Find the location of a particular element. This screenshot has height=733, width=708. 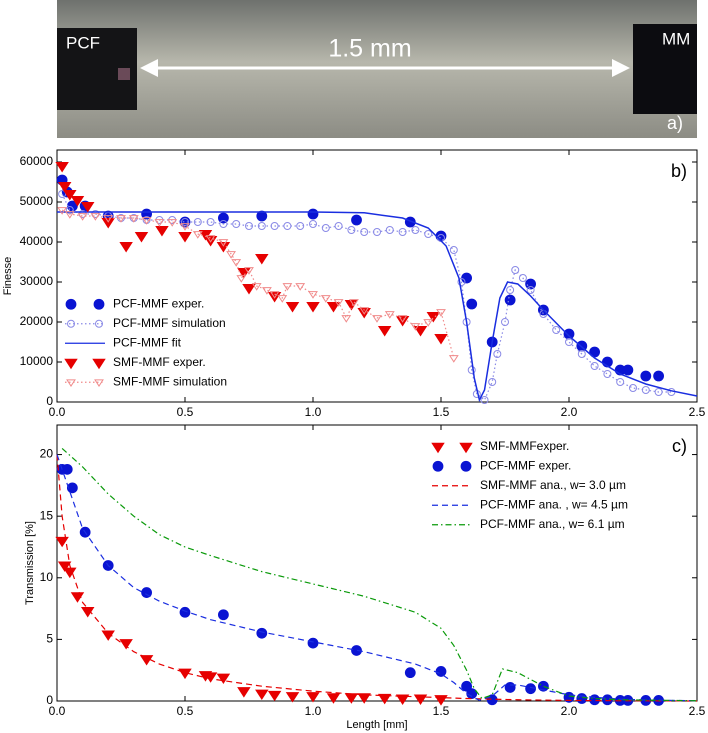

legend-label: SMF-MMF exper. is located at coordinates (159, 362).